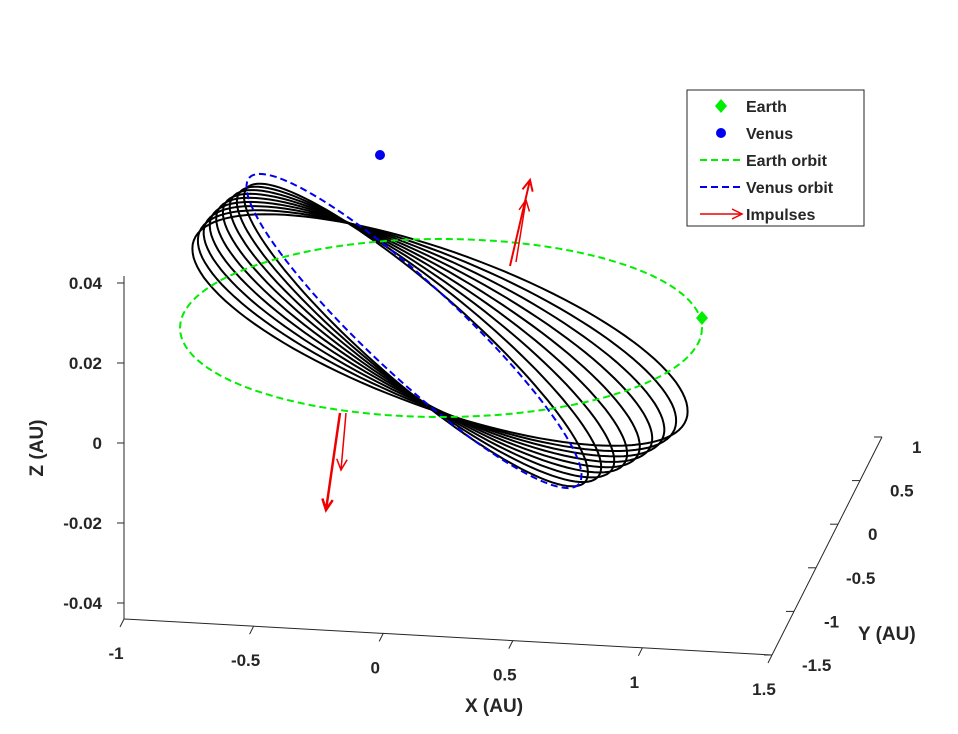 This screenshot has height=734, width=958. What do you see at coordinates (860, 578) in the screenshot?
I see `y-tick-label: -0.5` at bounding box center [860, 578].